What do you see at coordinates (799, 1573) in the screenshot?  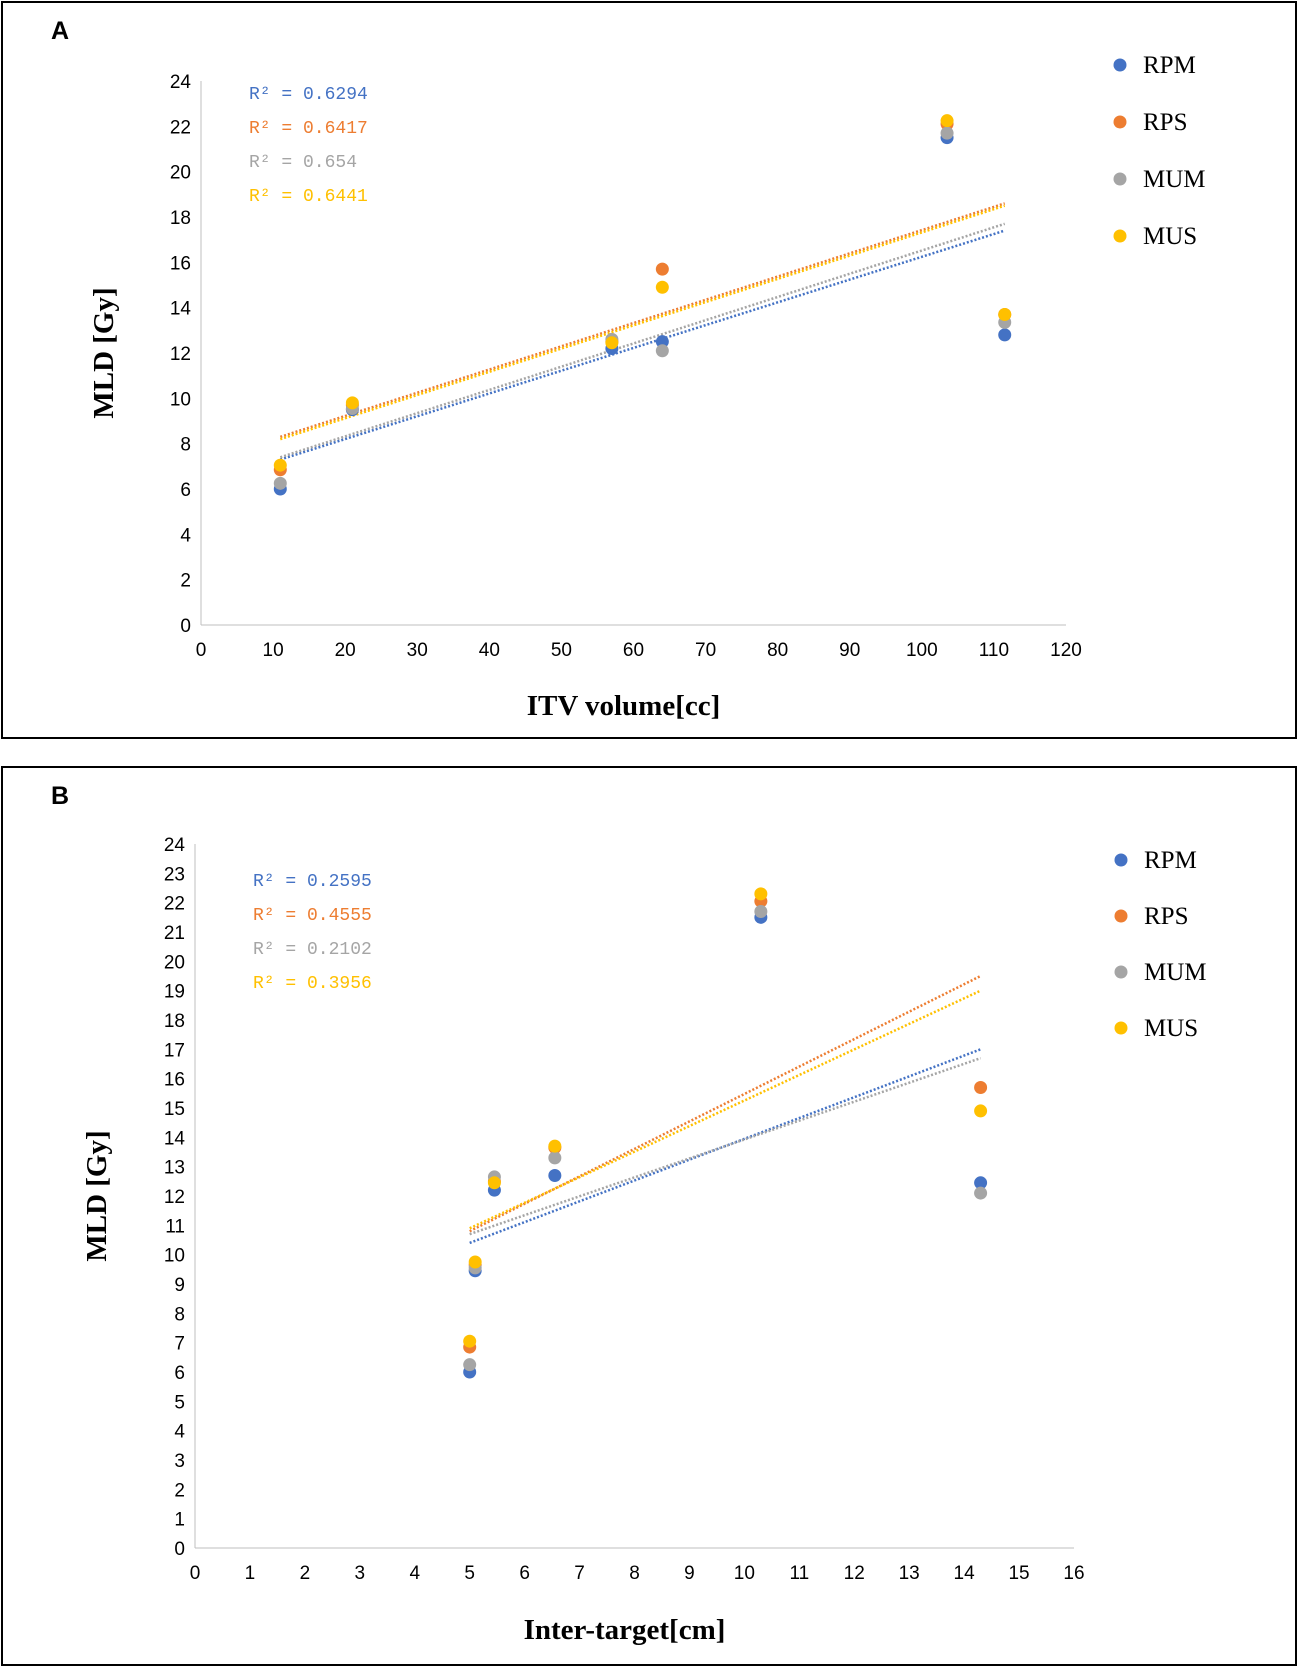 I see `x-tick-label: 11` at bounding box center [799, 1573].